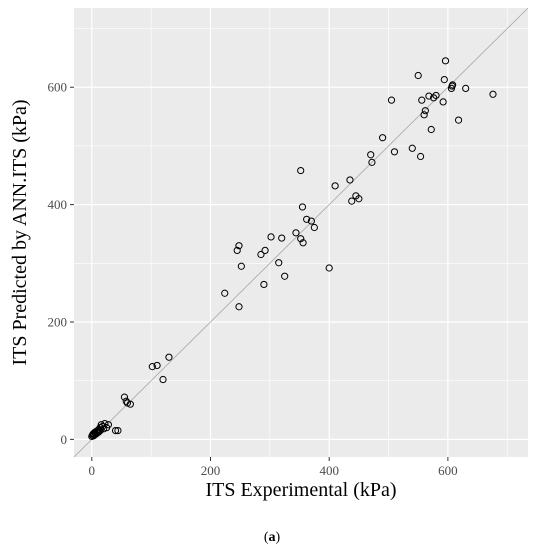  I want to click on y-tick-label: 200, so click(58, 322).